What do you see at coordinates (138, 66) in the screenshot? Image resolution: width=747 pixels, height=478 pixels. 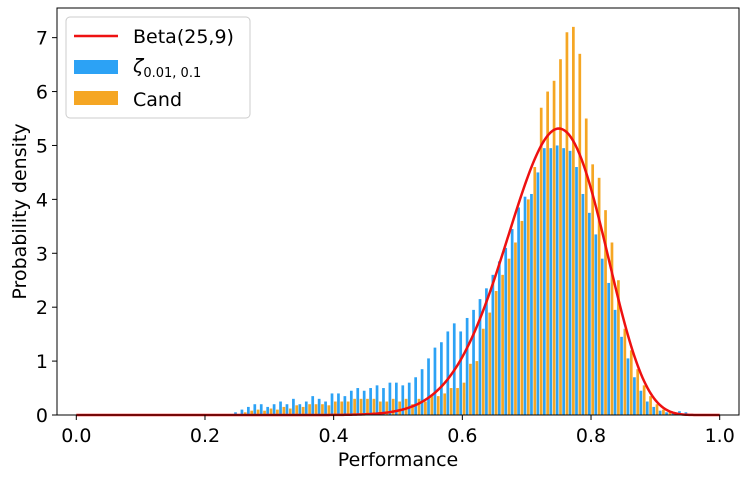 I see `legend-label-zeta-symbol: ζ` at bounding box center [138, 66].